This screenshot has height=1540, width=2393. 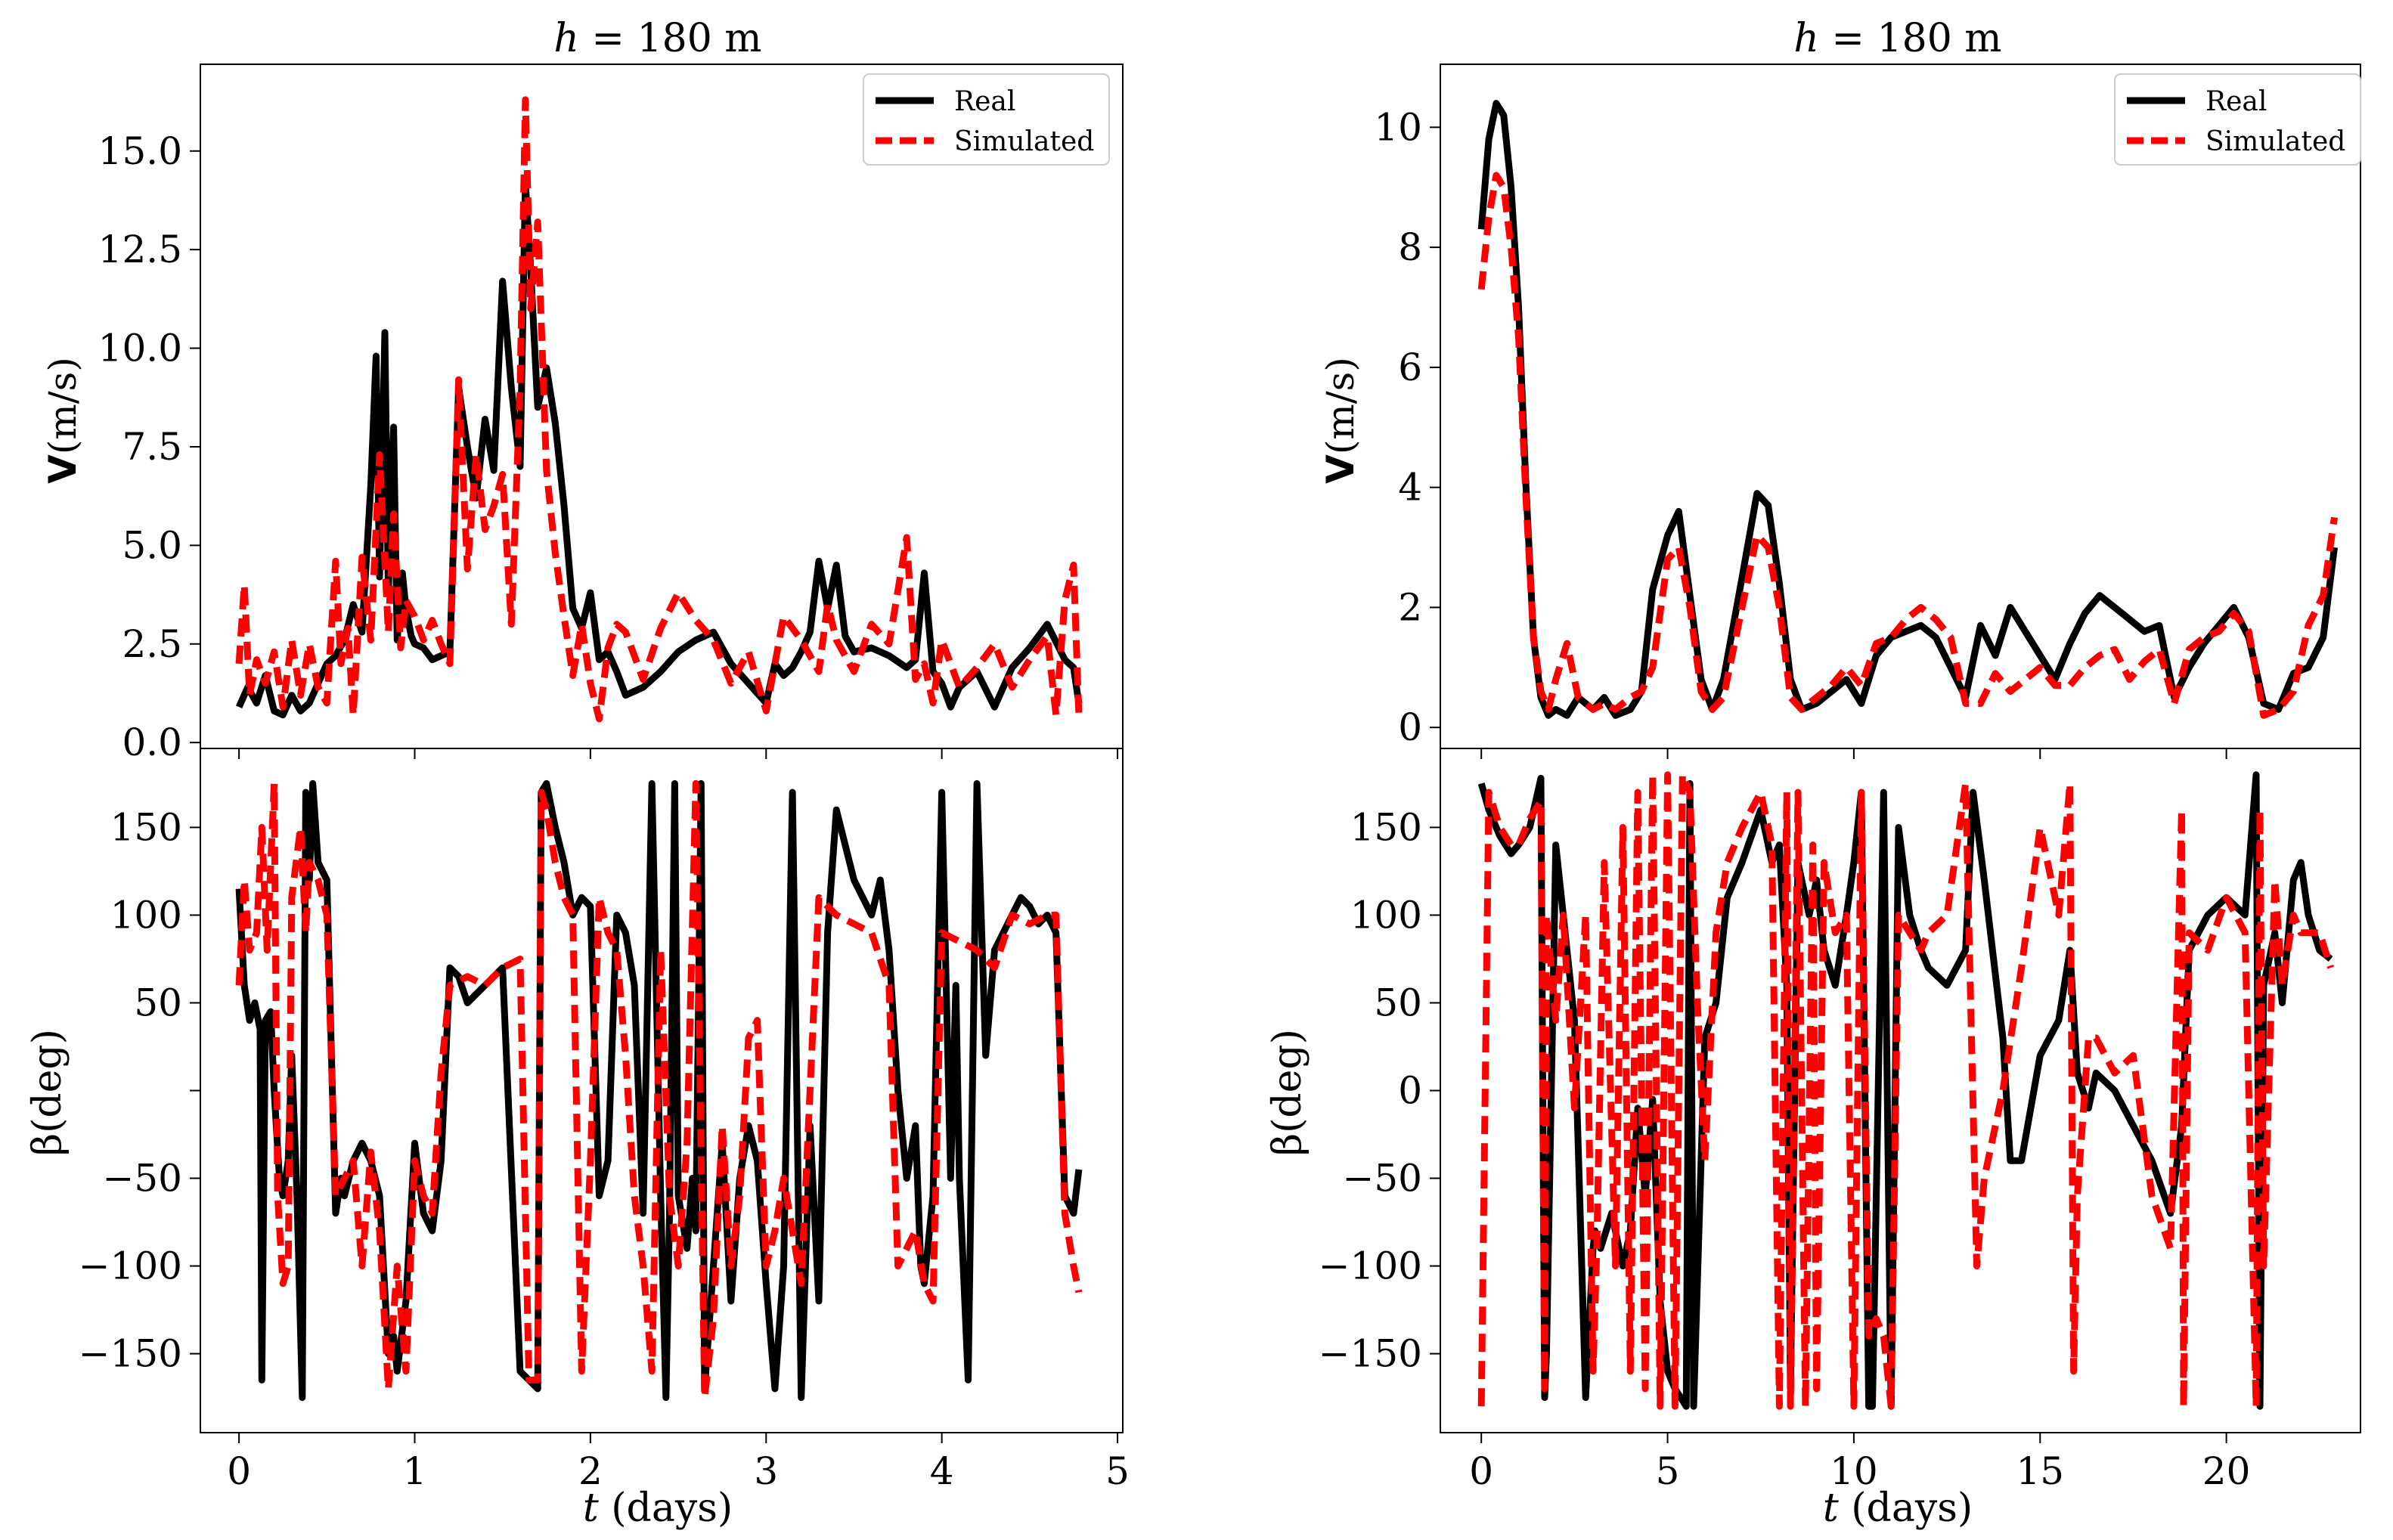 What do you see at coordinates (152, 545) in the screenshot?
I see `left-speed-ytick-label: 5.0` at bounding box center [152, 545].